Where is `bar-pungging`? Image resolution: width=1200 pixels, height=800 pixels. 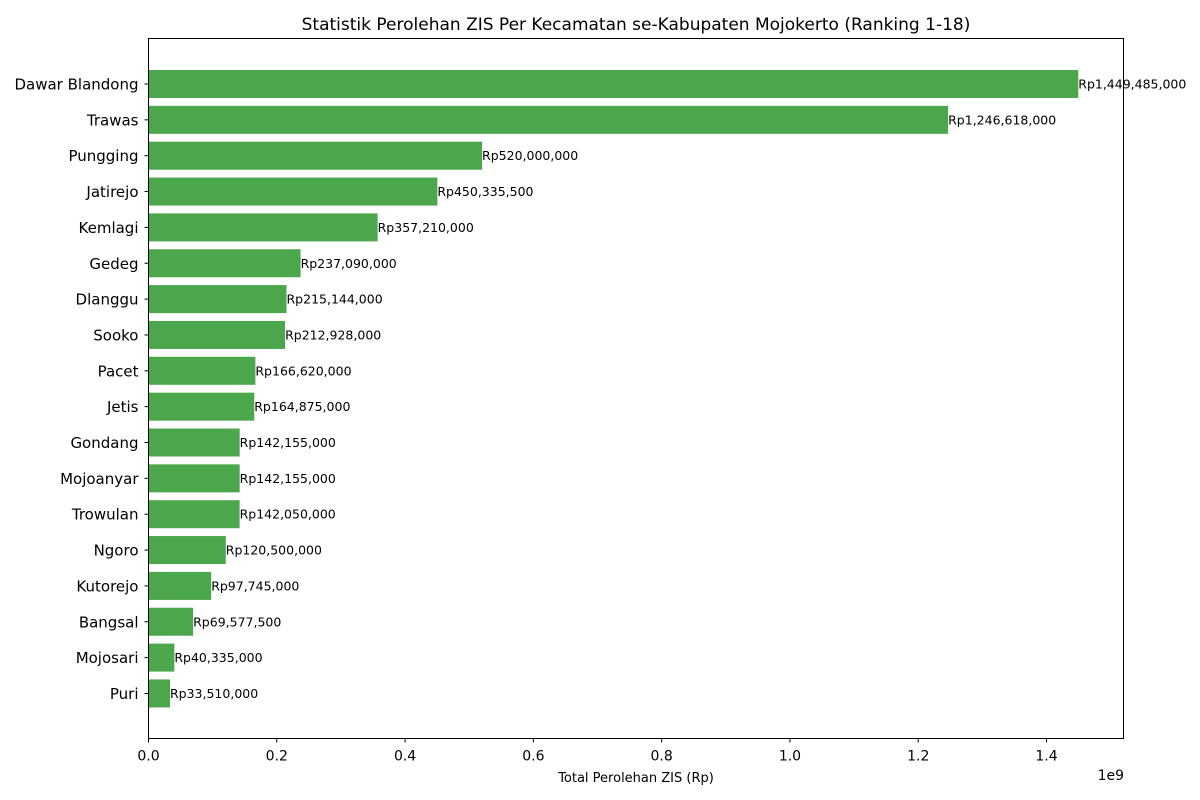
bar-pungging is located at coordinates (315, 155).